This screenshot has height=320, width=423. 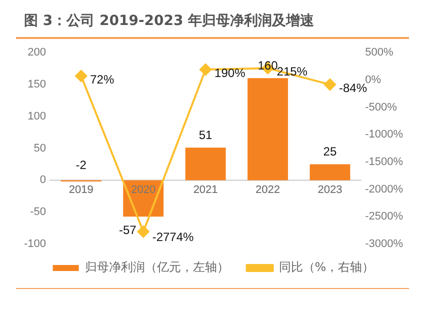 I want to click on y-tick-label: -50, so click(x=38, y=212).